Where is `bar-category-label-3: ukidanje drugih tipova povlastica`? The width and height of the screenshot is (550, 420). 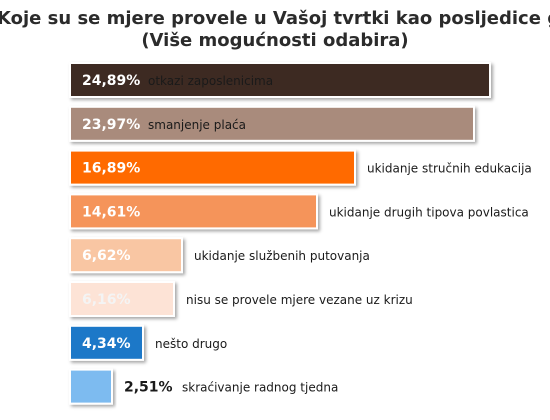 bar-category-label-3: ukidanje drugih tipova povlastica is located at coordinates (429, 212).